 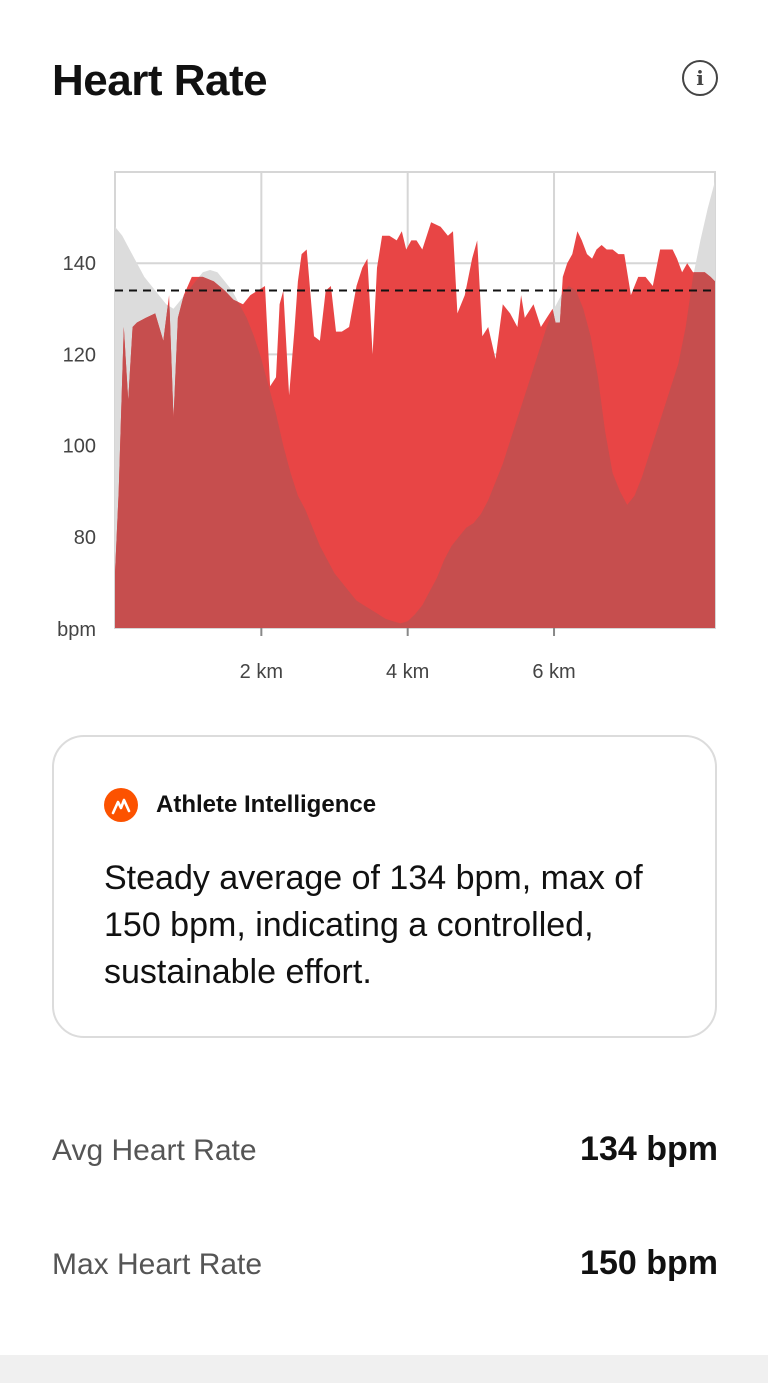 What do you see at coordinates (121, 805) in the screenshot?
I see `strava-icon` at bounding box center [121, 805].